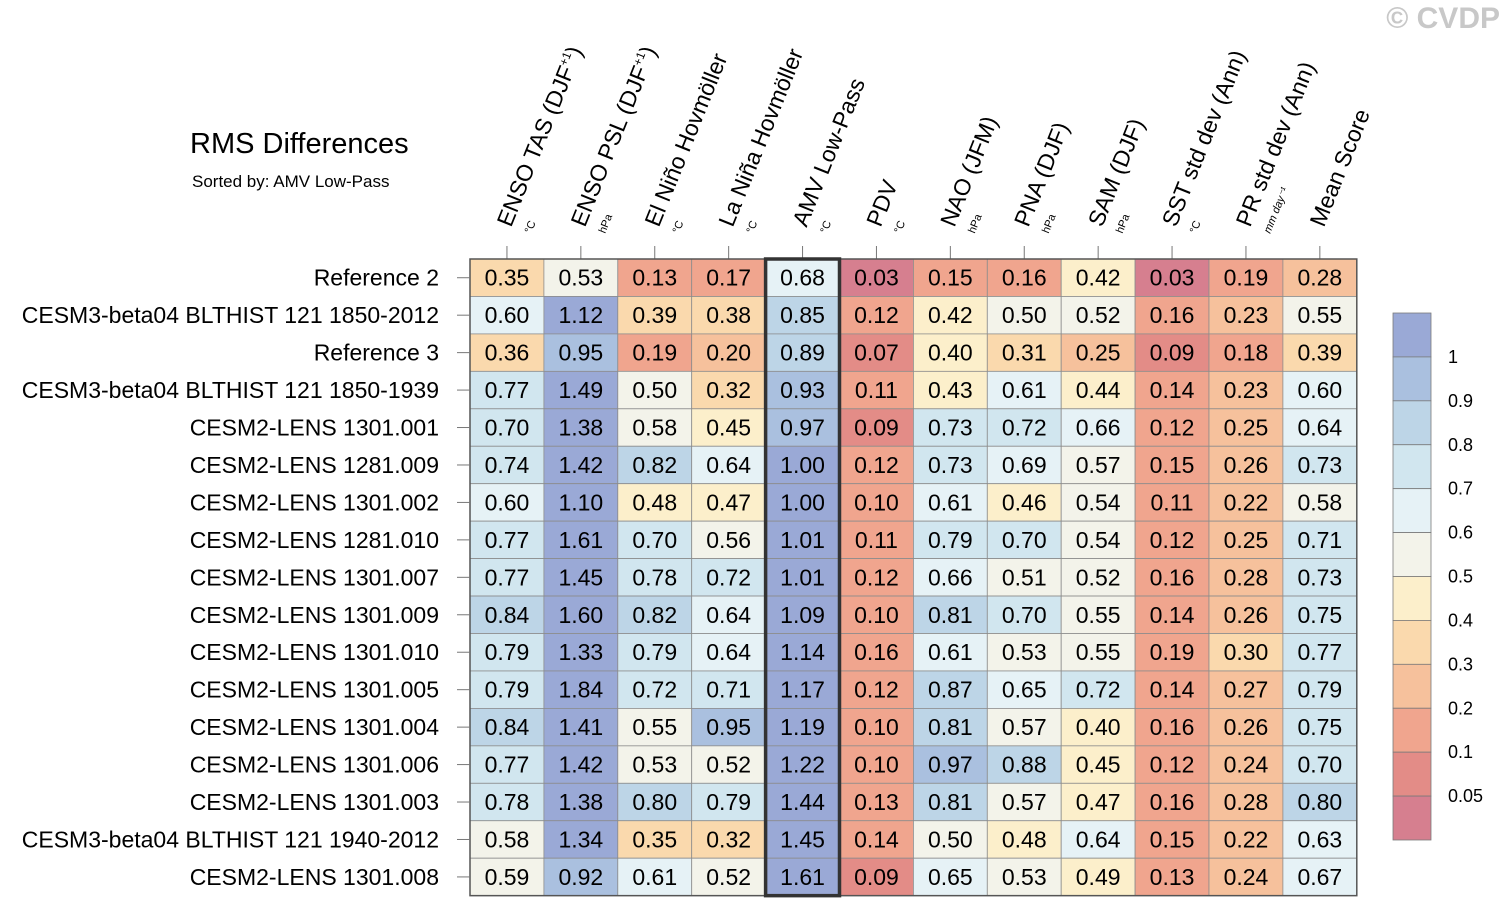 The height and width of the screenshot is (917, 1506). Describe the element at coordinates (507, 465) in the screenshot. I see `cell-value-label: 0.74` at that location.